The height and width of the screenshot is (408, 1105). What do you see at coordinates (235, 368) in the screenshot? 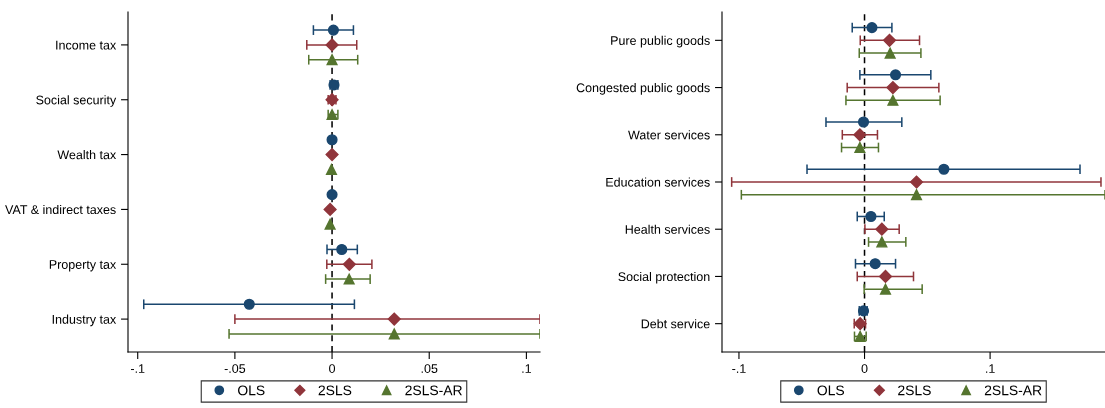
I see `x-tick-label: -.05` at bounding box center [235, 368].